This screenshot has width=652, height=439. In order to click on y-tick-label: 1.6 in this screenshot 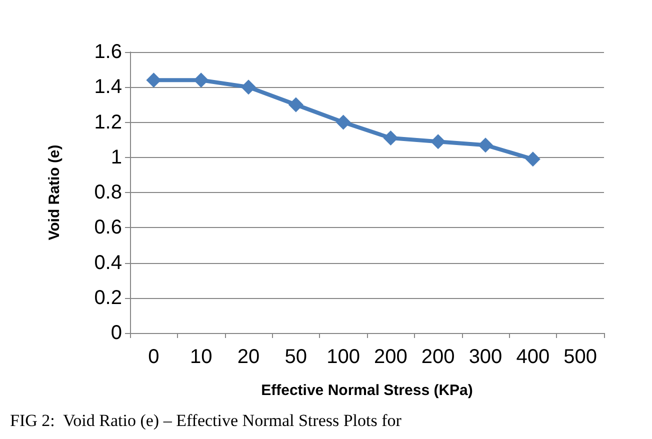, I will do `click(108, 52)`.